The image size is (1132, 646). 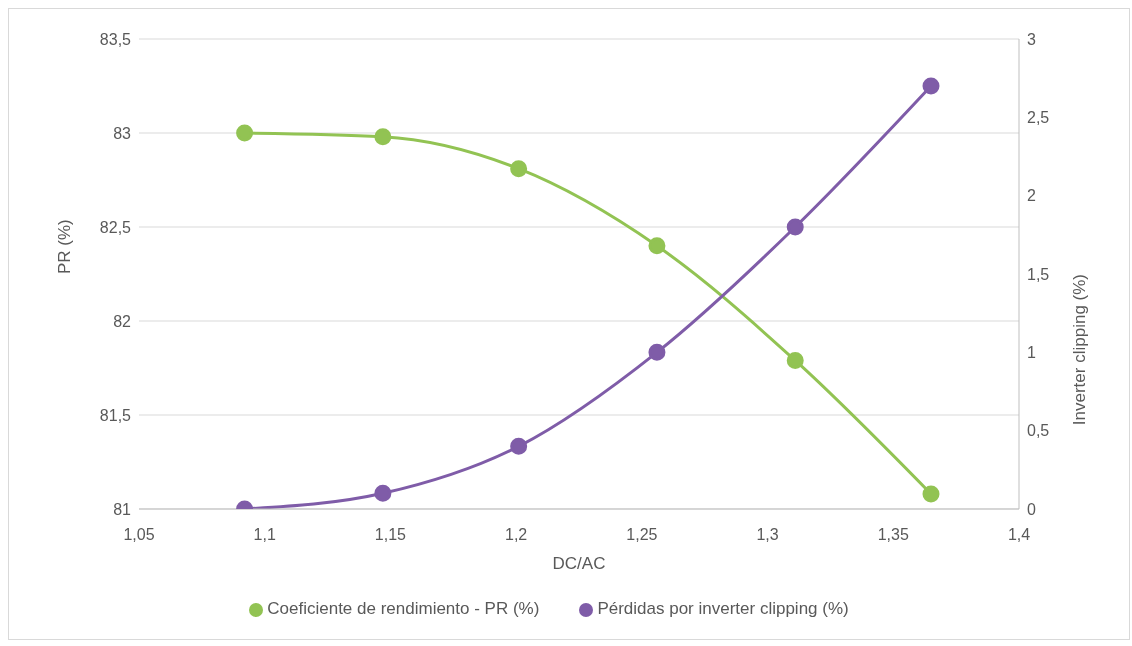 I want to click on x-axis-title: DC/AC, so click(x=579, y=563).